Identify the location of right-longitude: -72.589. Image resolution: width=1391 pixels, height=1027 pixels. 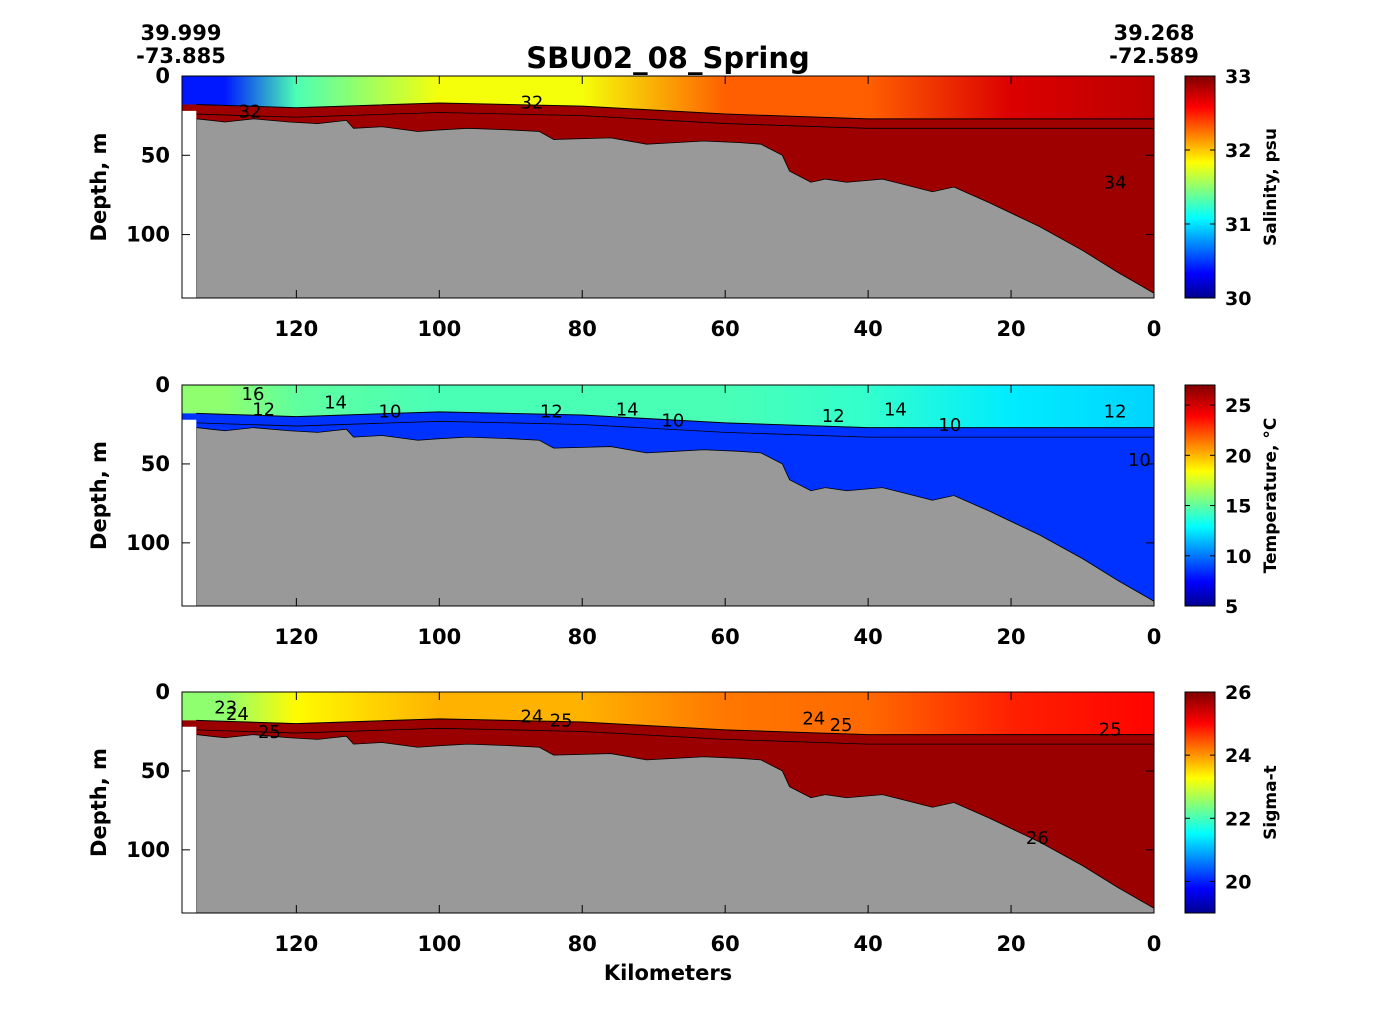
(1154, 56).